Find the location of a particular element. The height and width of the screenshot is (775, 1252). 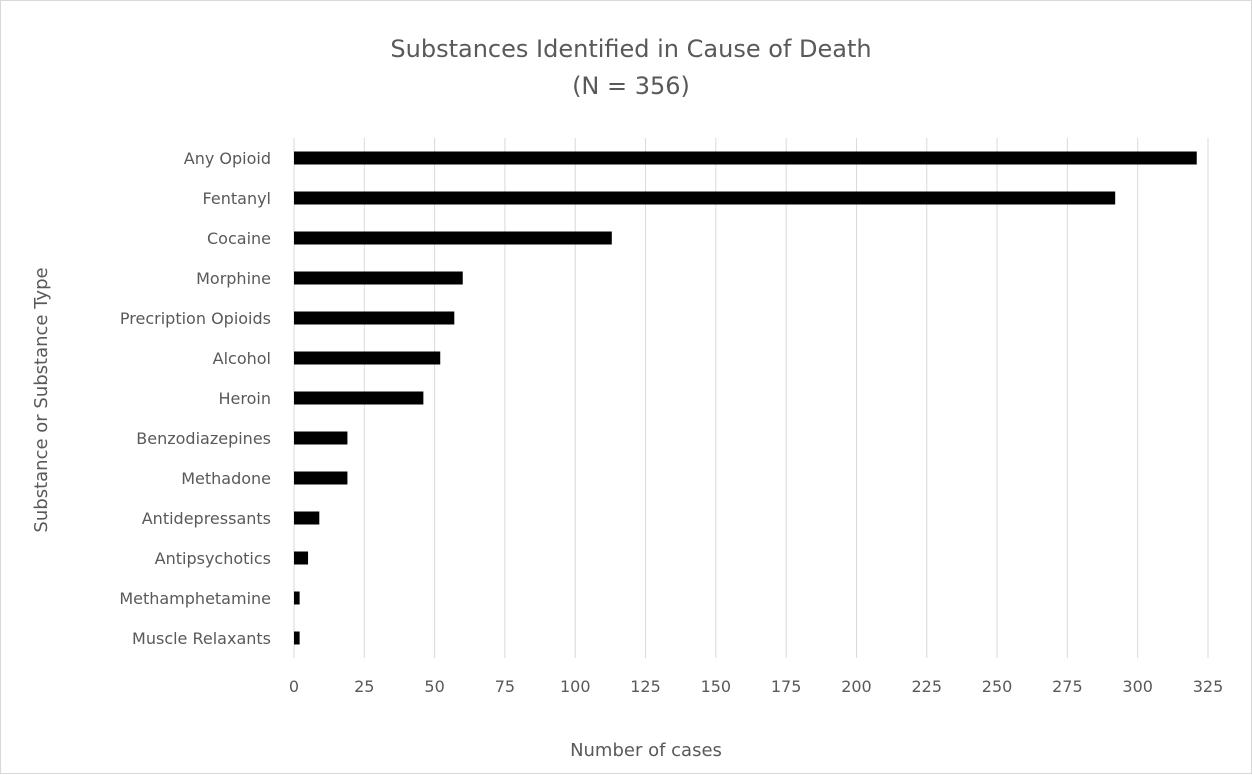

x-tick-label: 325 is located at coordinates (1208, 686).